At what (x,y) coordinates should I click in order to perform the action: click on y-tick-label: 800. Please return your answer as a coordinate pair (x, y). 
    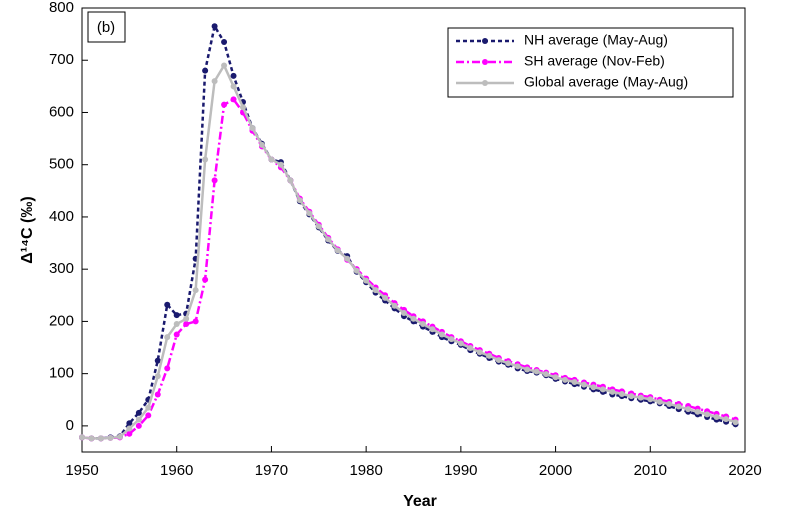
    Looking at the image, I should click on (61, 8).